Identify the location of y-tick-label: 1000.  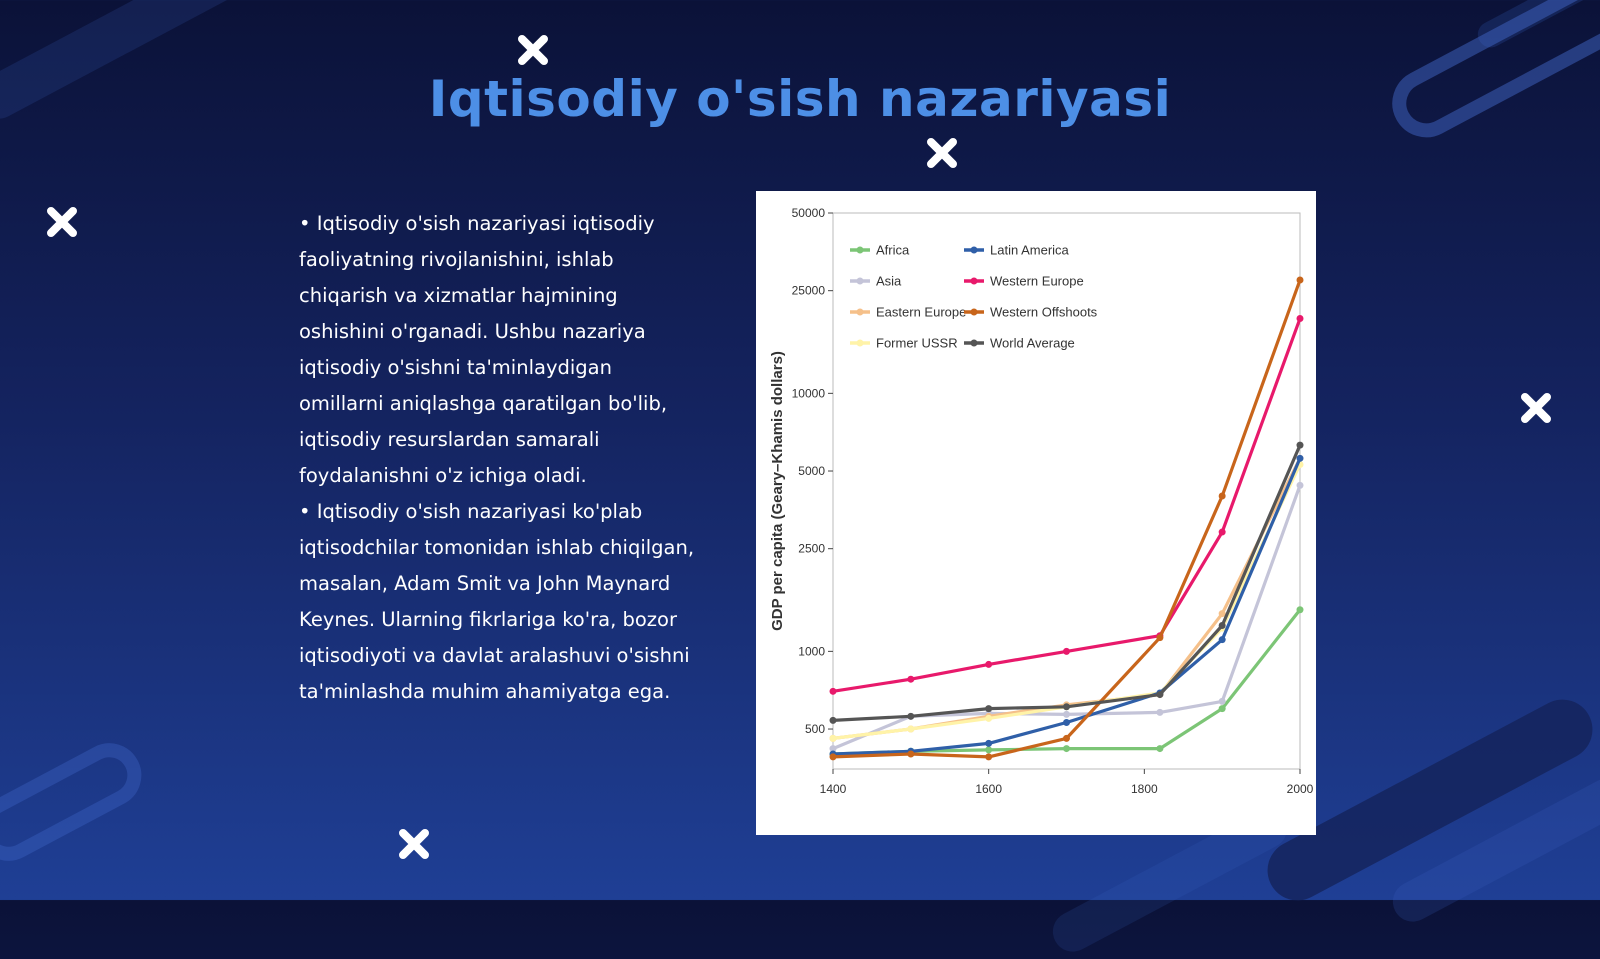
(811, 651).